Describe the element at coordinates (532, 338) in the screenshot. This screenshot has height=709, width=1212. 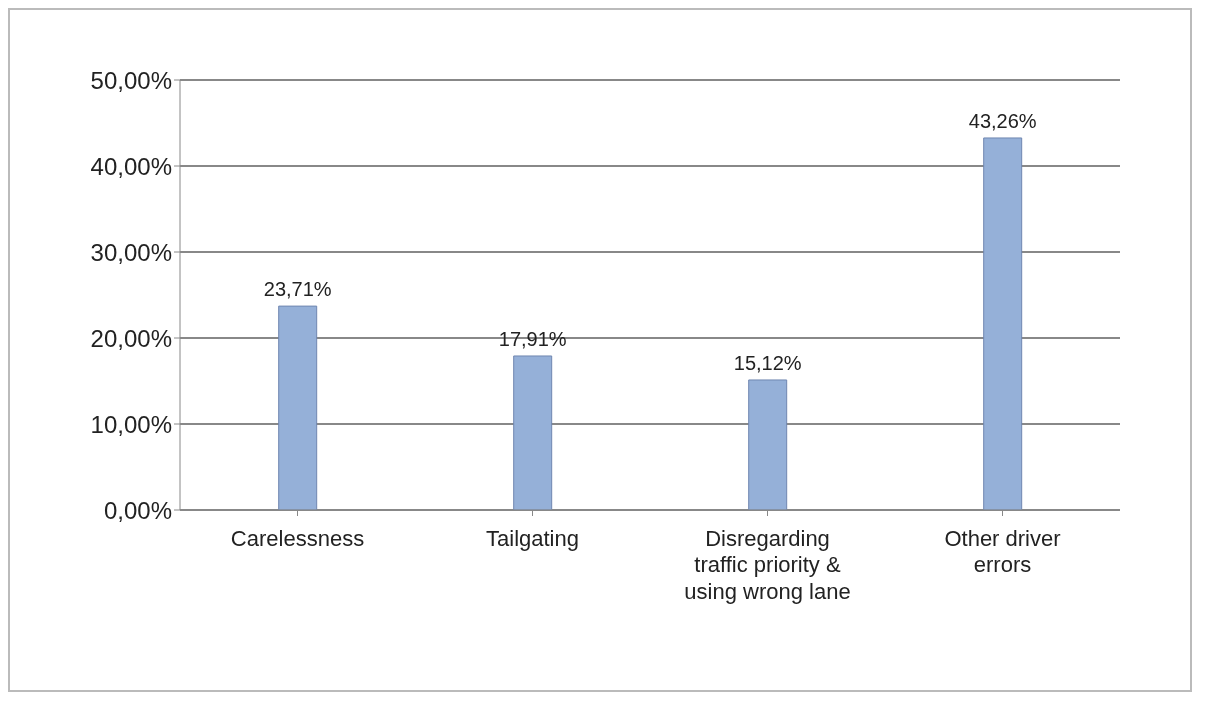
I see `data-label: 17,91%` at that location.